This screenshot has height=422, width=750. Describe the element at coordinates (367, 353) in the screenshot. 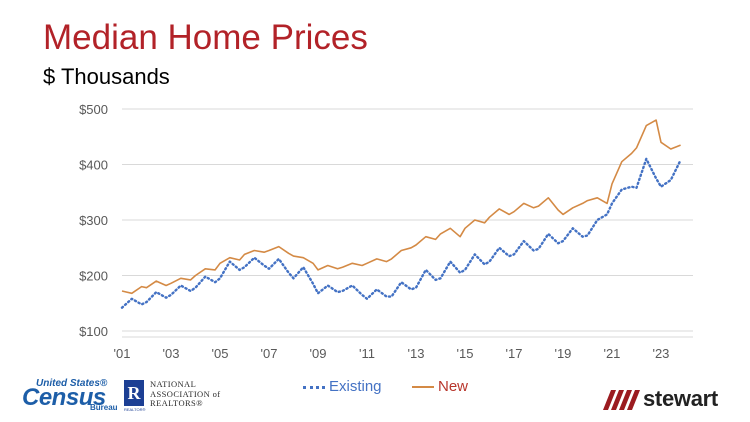

I see `x-tick-label: '11` at that location.